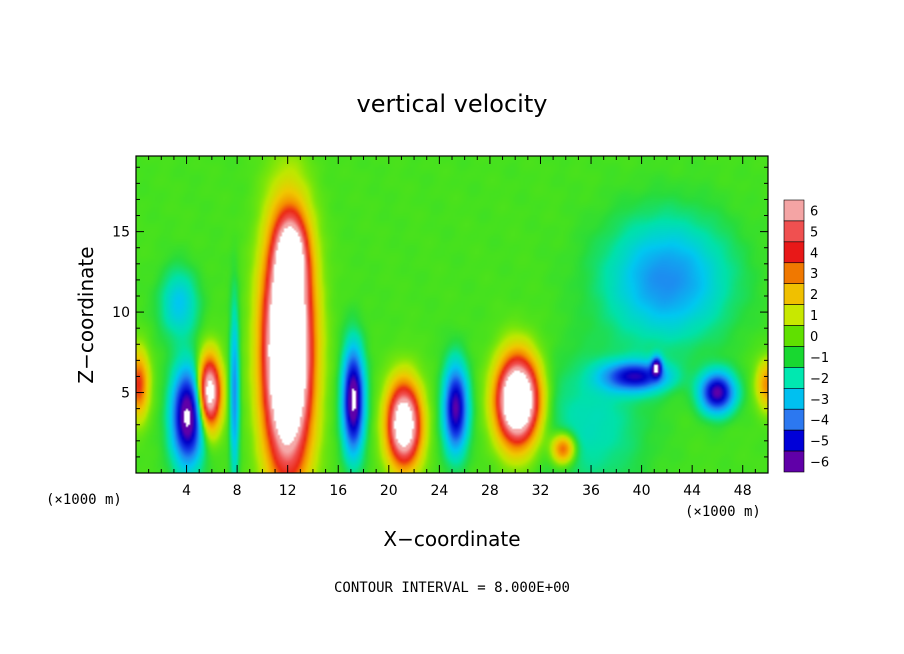  I want to click on x-tick-label: 4, so click(186, 491).